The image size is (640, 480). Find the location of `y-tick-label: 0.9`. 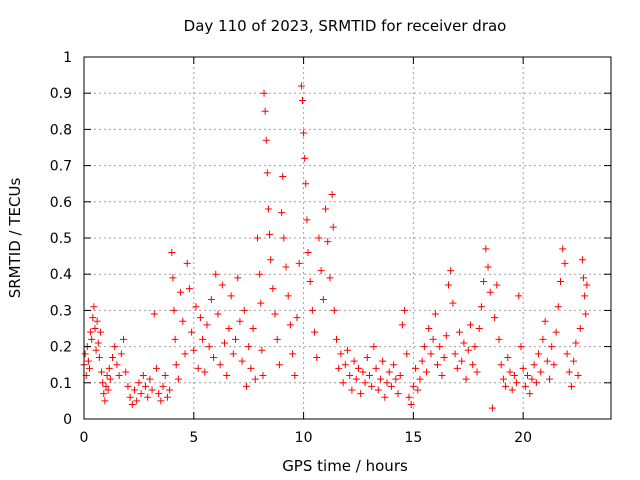

y-tick-label: 0.9 is located at coordinates (61, 94).